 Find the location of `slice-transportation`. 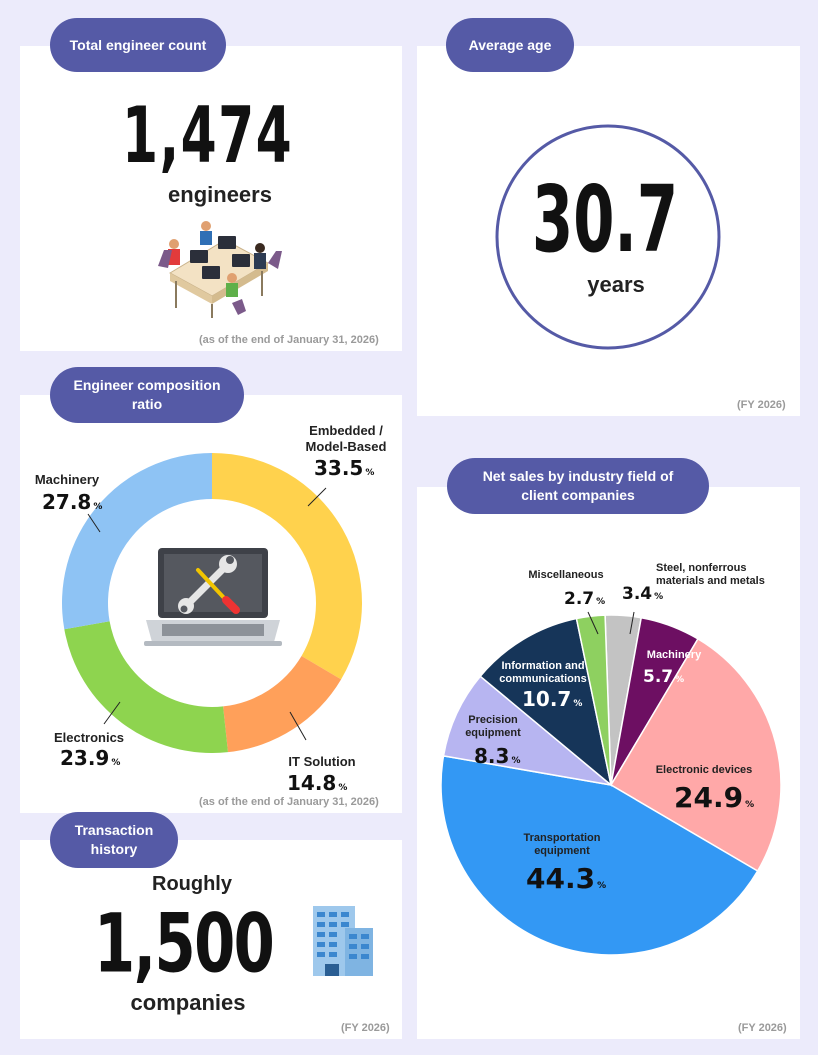

slice-transportation is located at coordinates (600, 854).